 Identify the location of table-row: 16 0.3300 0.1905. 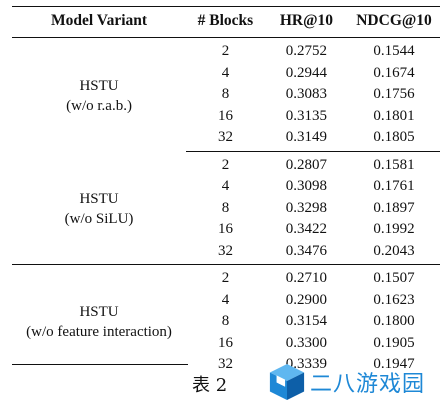
(226, 344).